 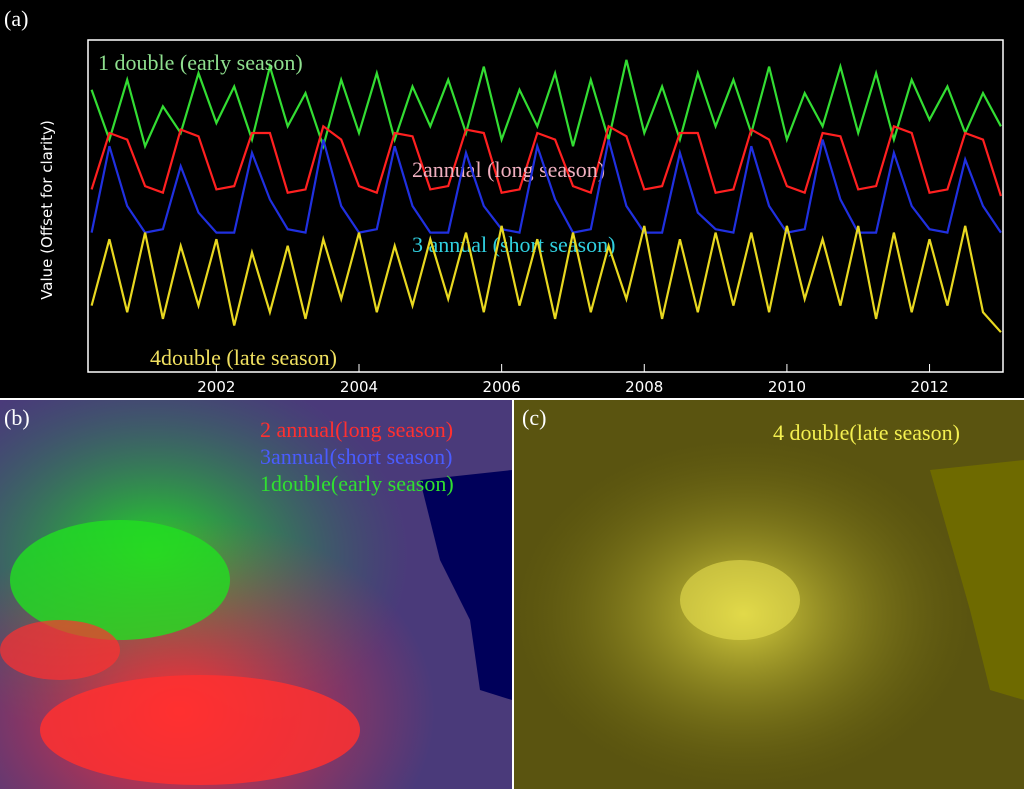 I want to click on x-tick-label: 2004, so click(x=359, y=387).